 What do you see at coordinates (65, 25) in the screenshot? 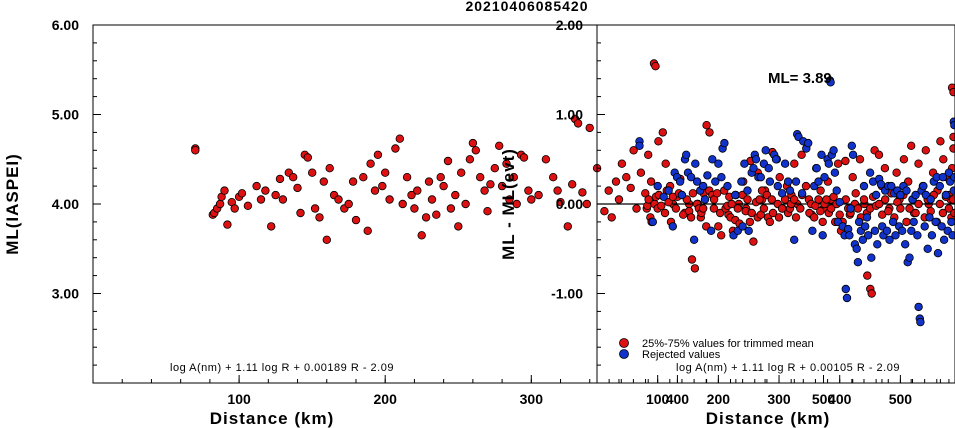
I see `left-y-tick-label: 6.00` at bounding box center [65, 25].